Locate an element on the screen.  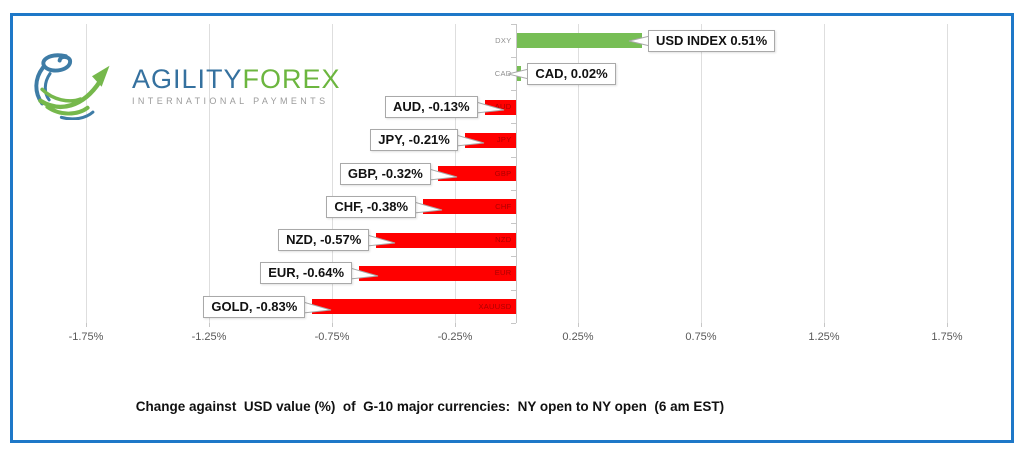
data-label-dxy: USD INDEX 0.51% is located at coordinates (711, 40).